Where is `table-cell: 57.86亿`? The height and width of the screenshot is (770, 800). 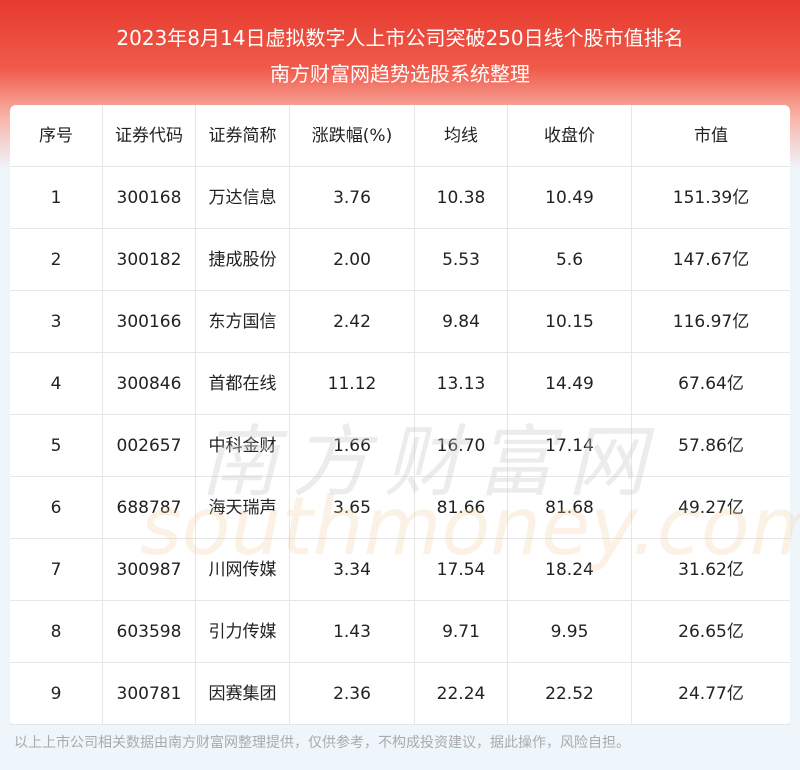 table-cell: 57.86亿 is located at coordinates (711, 446).